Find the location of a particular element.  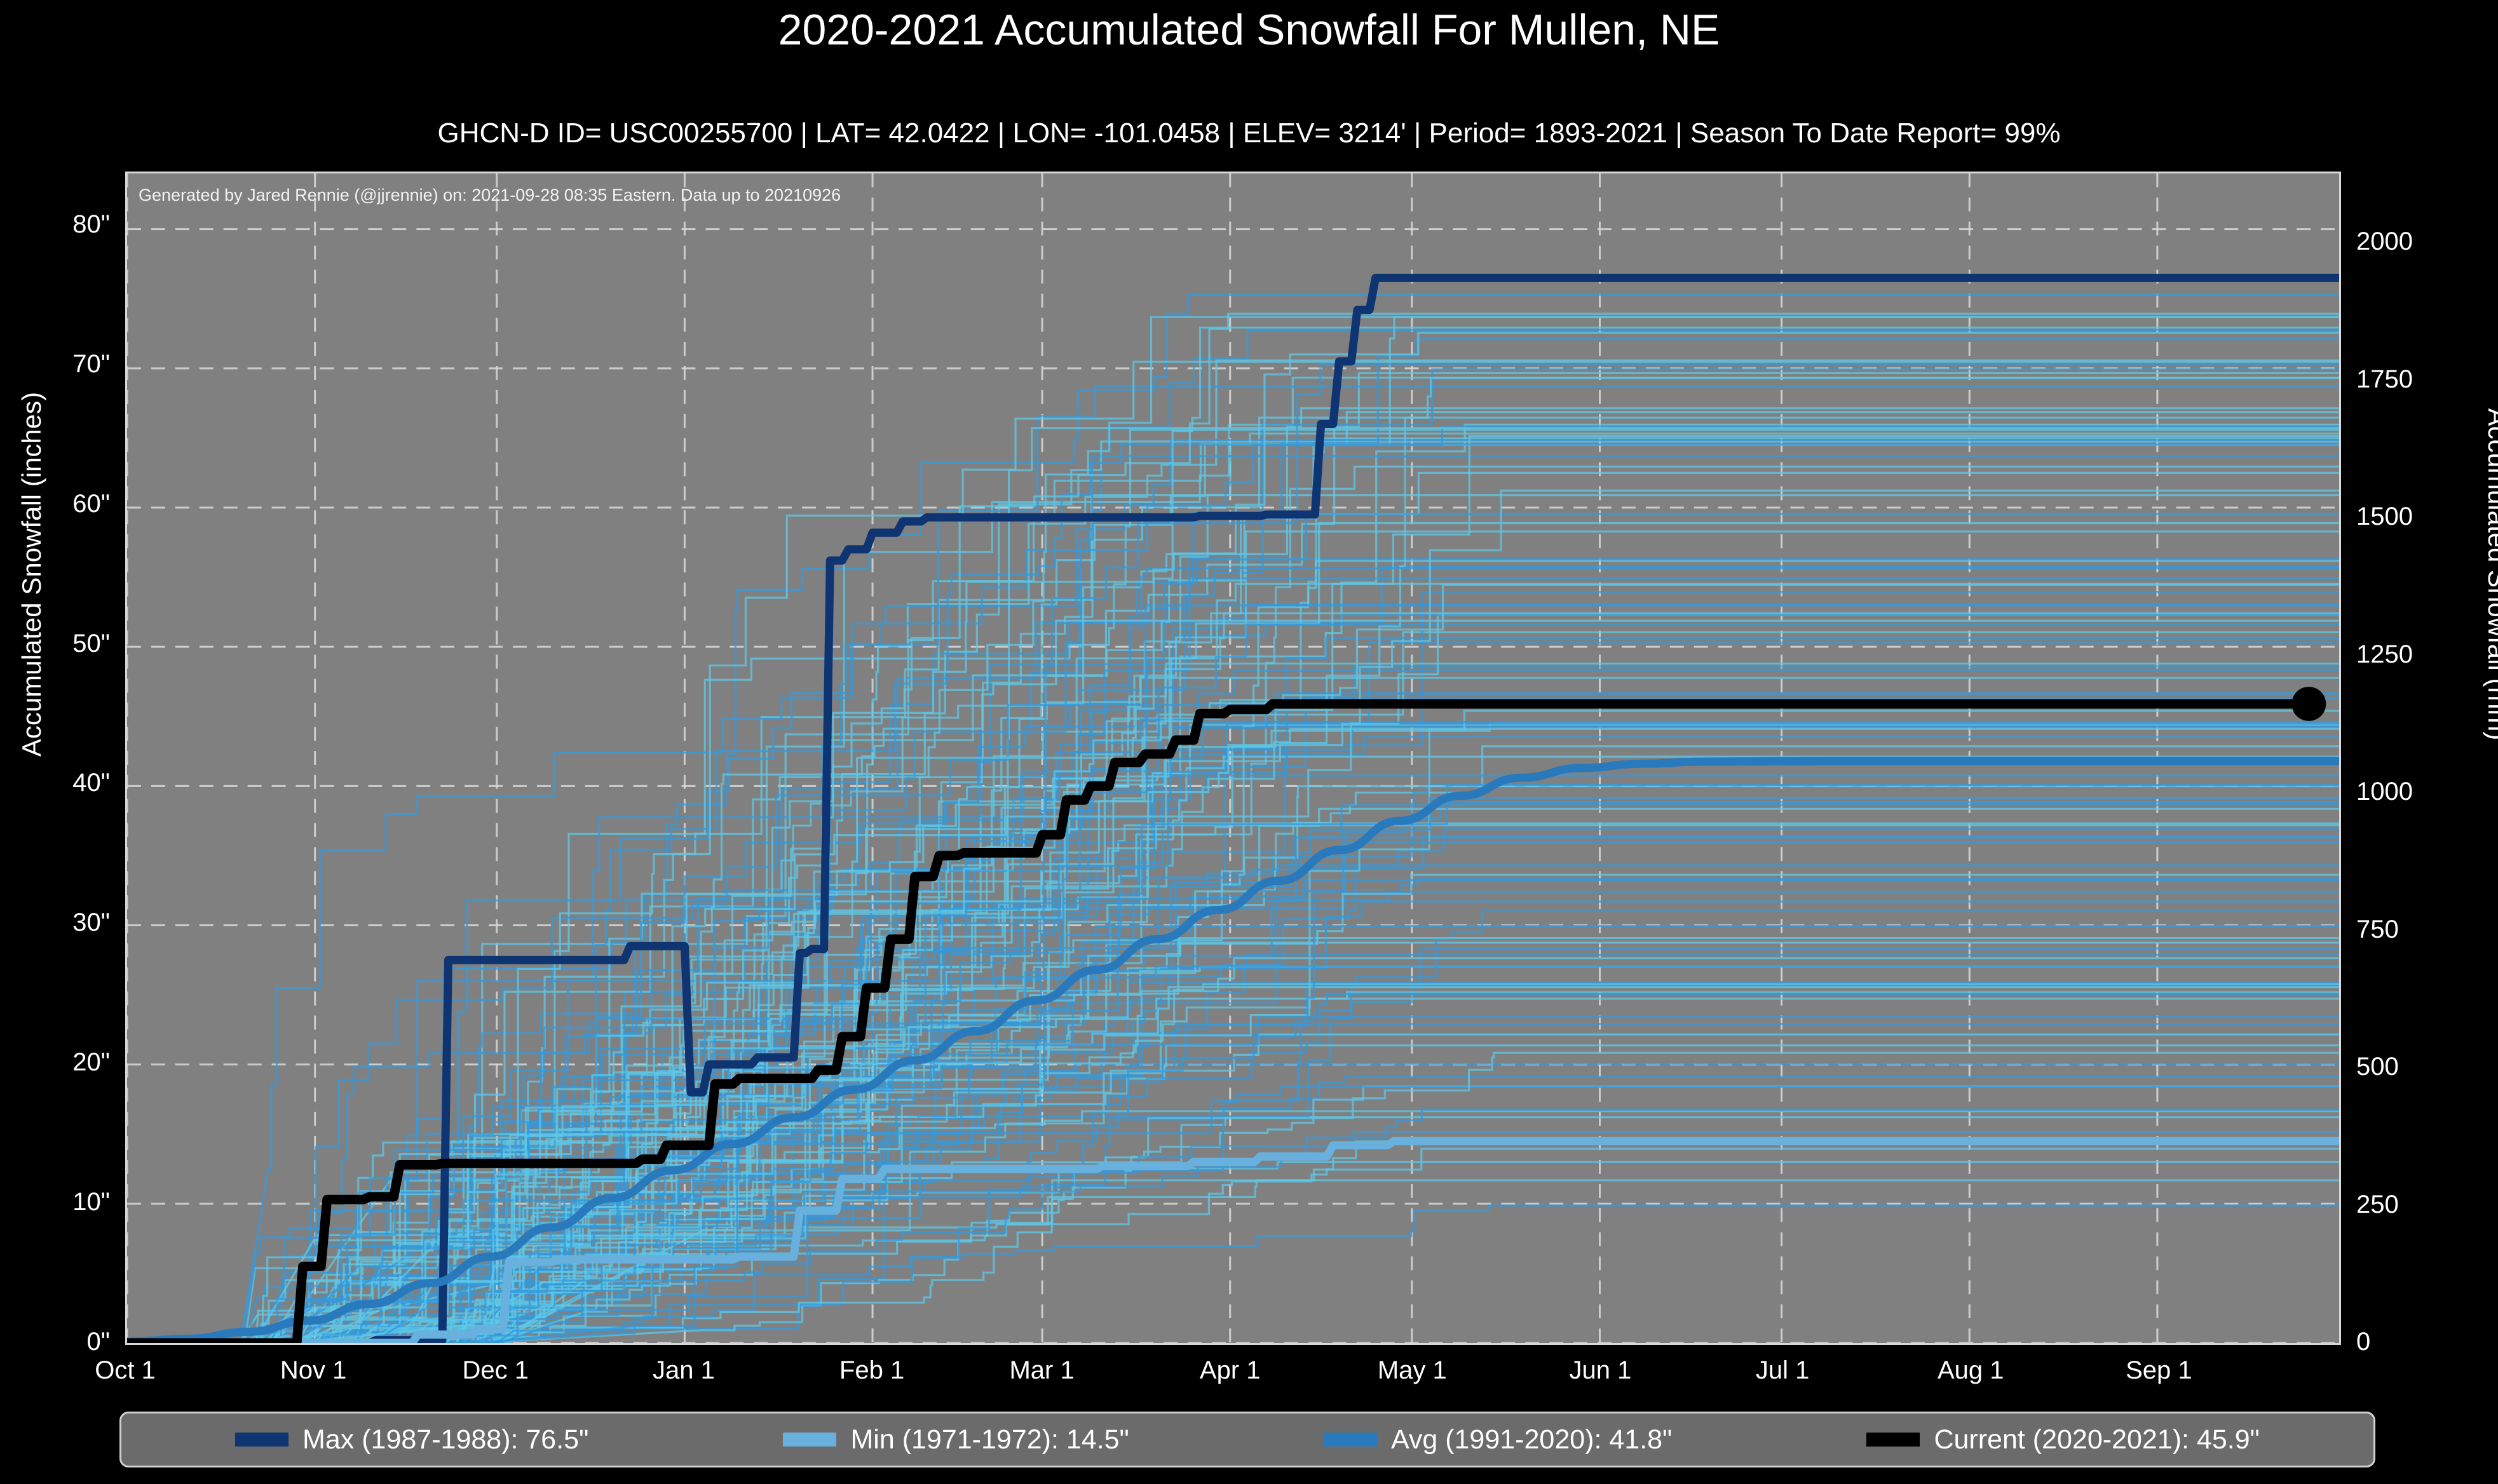

y-axis-left-tick: 0" is located at coordinates (98, 1342).